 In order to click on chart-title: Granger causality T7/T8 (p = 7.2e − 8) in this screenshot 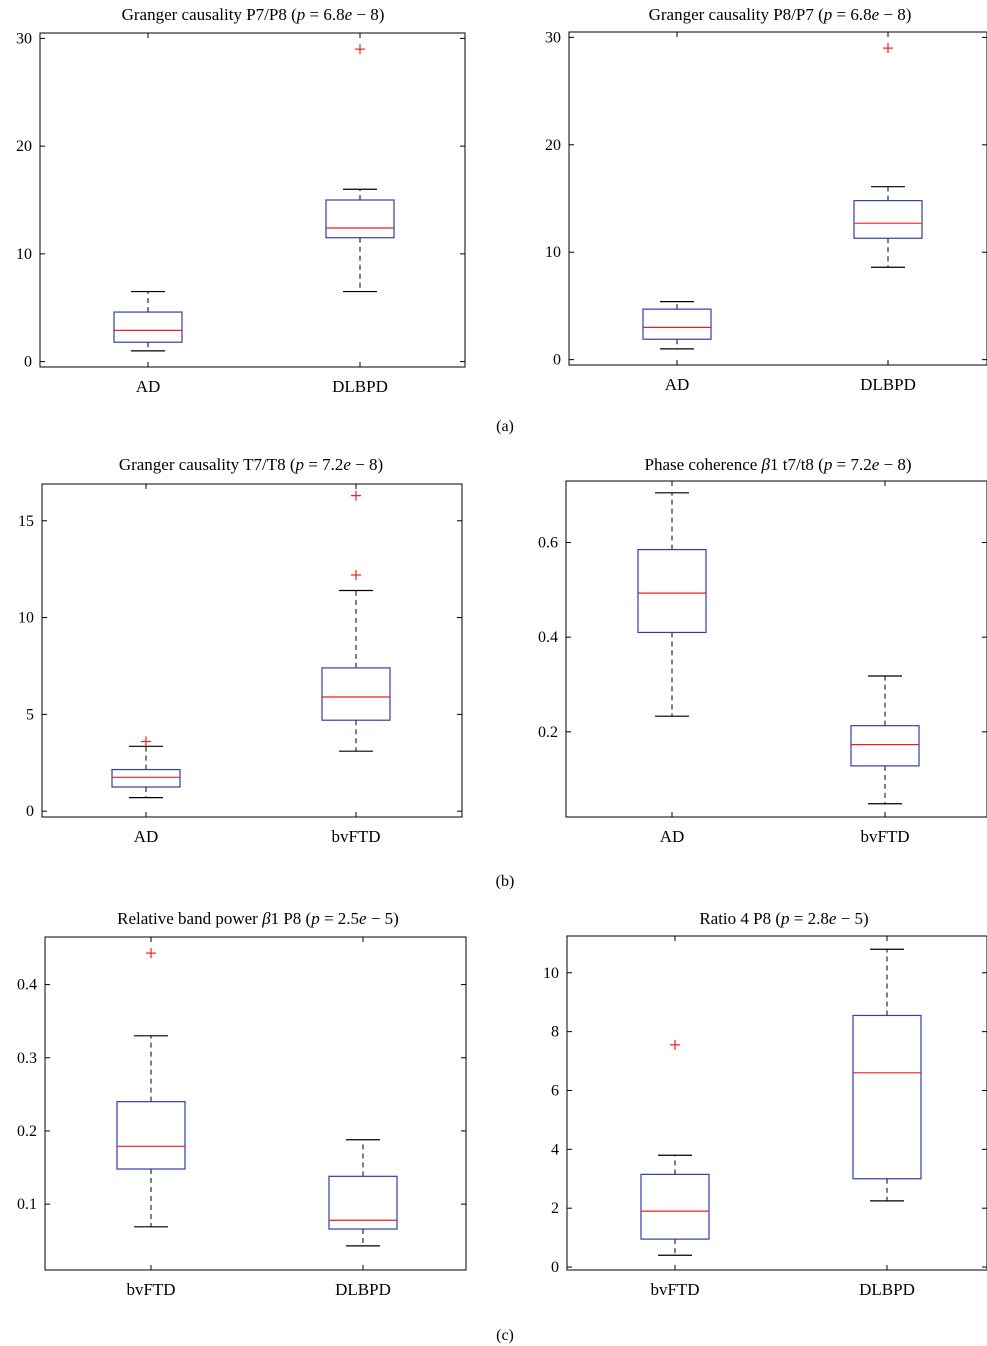, I will do `click(251, 464)`.